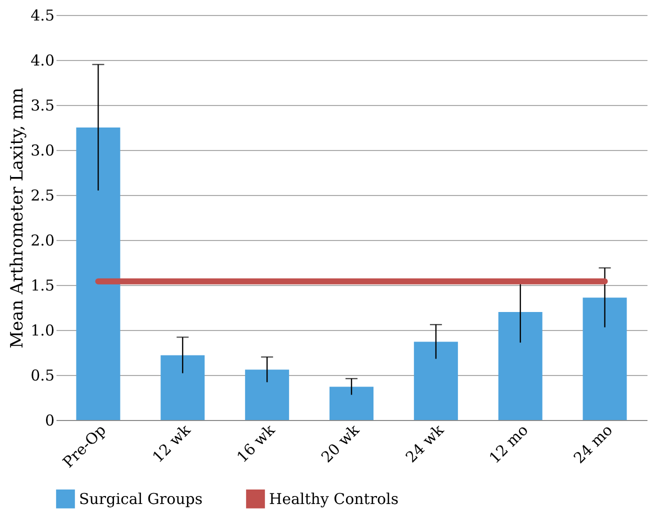 The width and height of the screenshot is (655, 519). Describe the element at coordinates (425, 443) in the screenshot. I see `x-tick-label: 24 wk` at that location.